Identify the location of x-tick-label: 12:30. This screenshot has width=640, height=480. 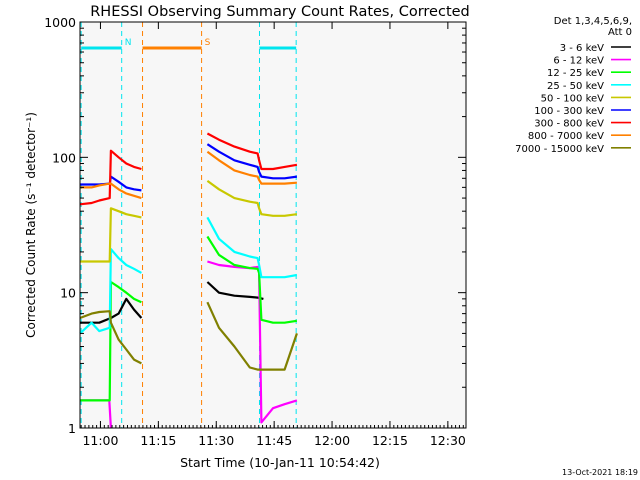
(448, 440).